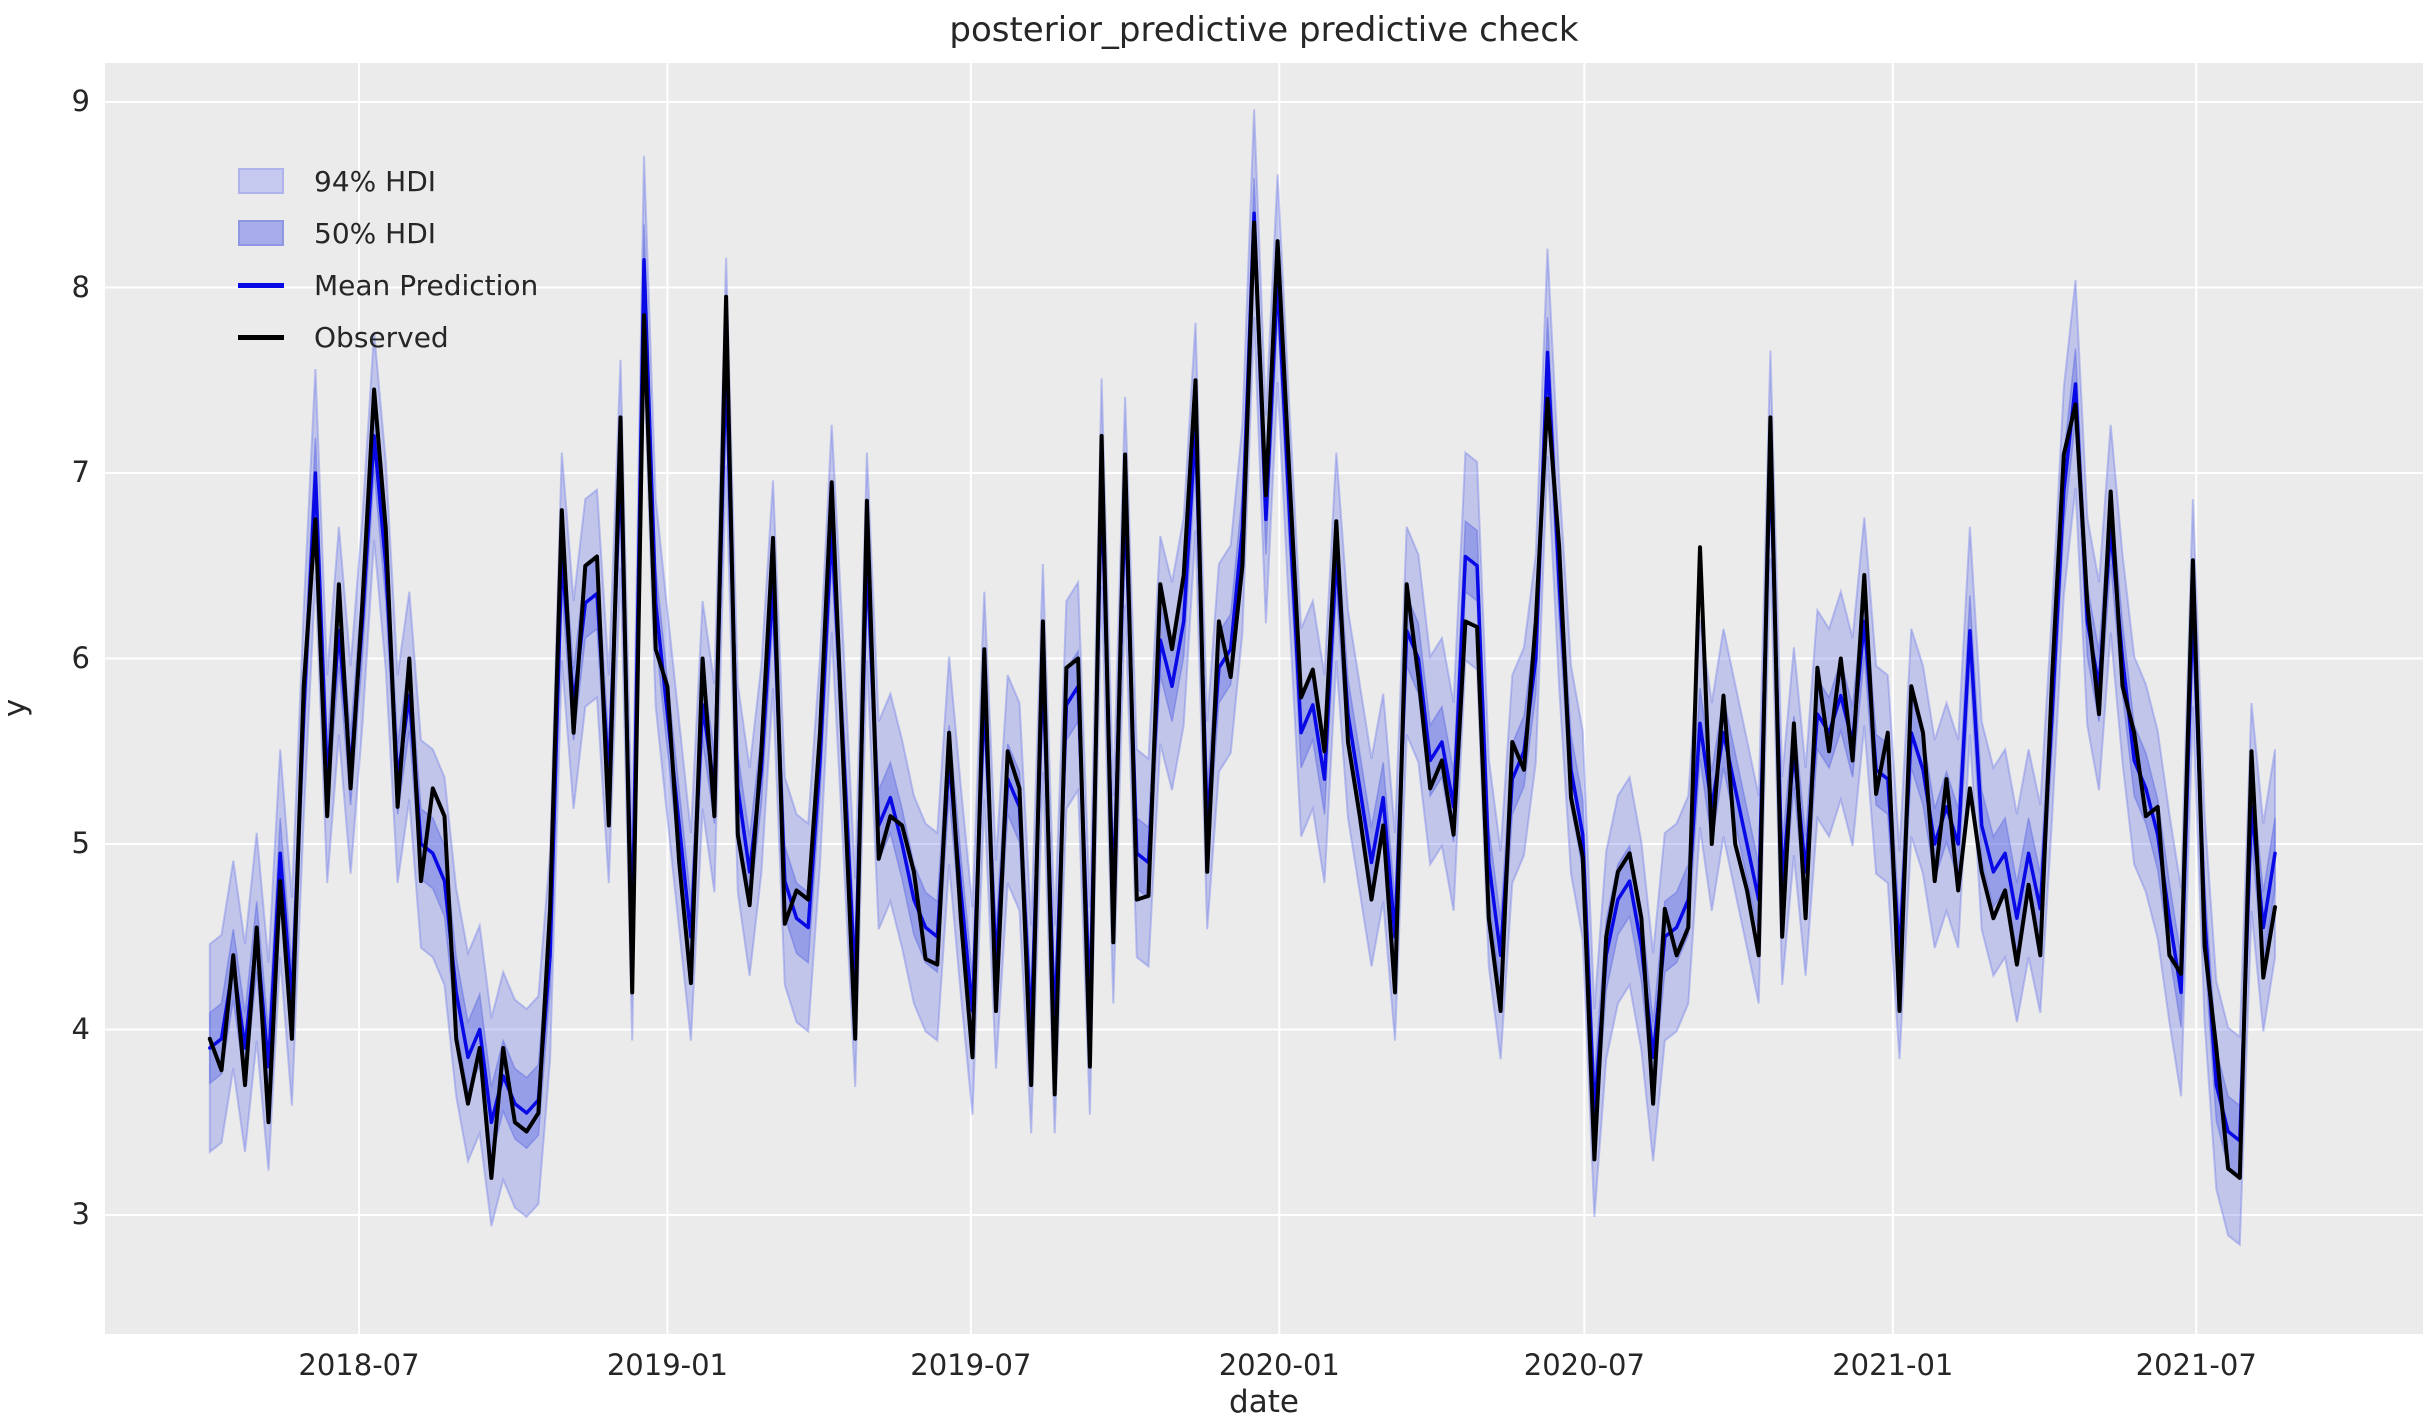  I want to click on y-tick-label: 4, so click(80, 1028).